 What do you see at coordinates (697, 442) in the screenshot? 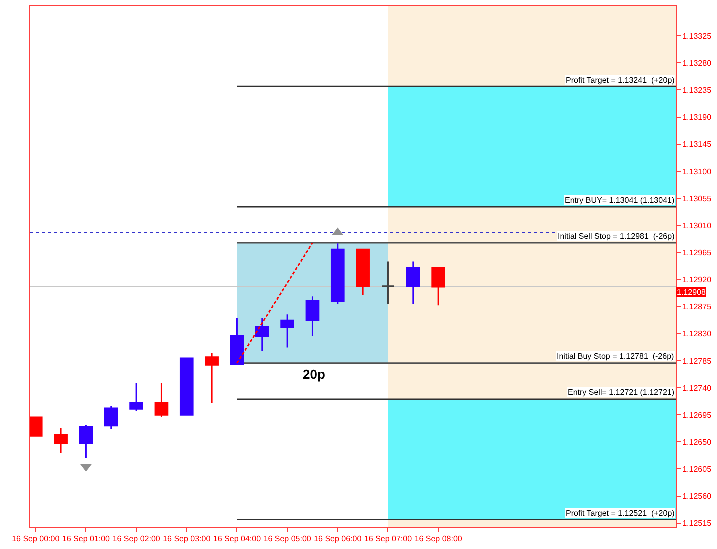
I see `y-tick-label: 1.12650` at bounding box center [697, 442].